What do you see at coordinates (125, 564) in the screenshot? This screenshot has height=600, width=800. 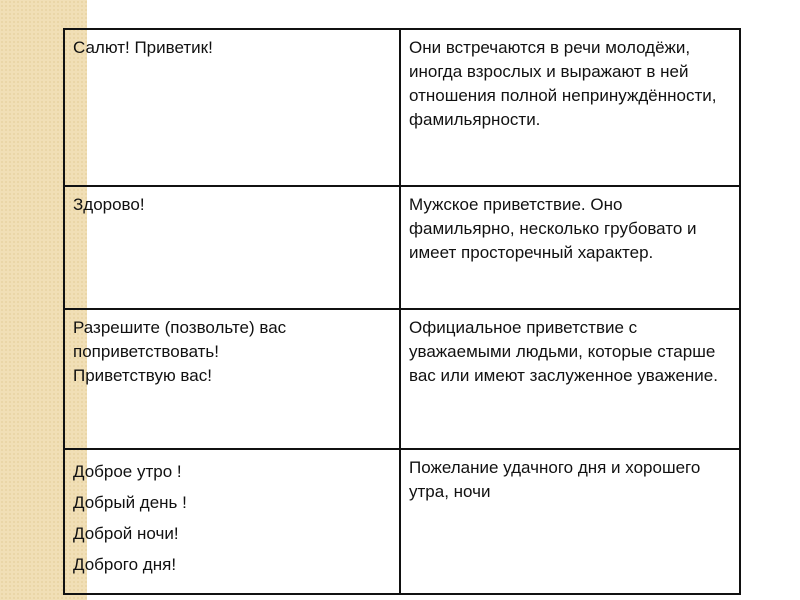 I see `greeting-text: Доброго дня!` at bounding box center [125, 564].